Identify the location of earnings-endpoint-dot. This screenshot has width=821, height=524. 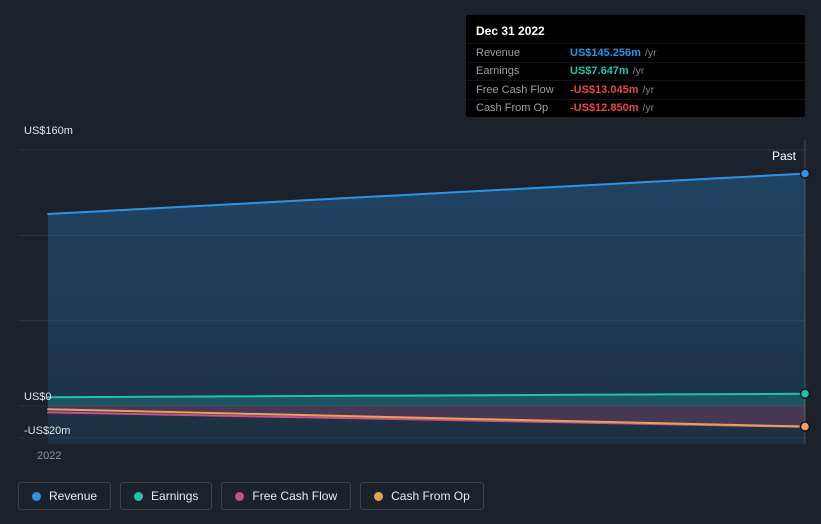
(805, 394).